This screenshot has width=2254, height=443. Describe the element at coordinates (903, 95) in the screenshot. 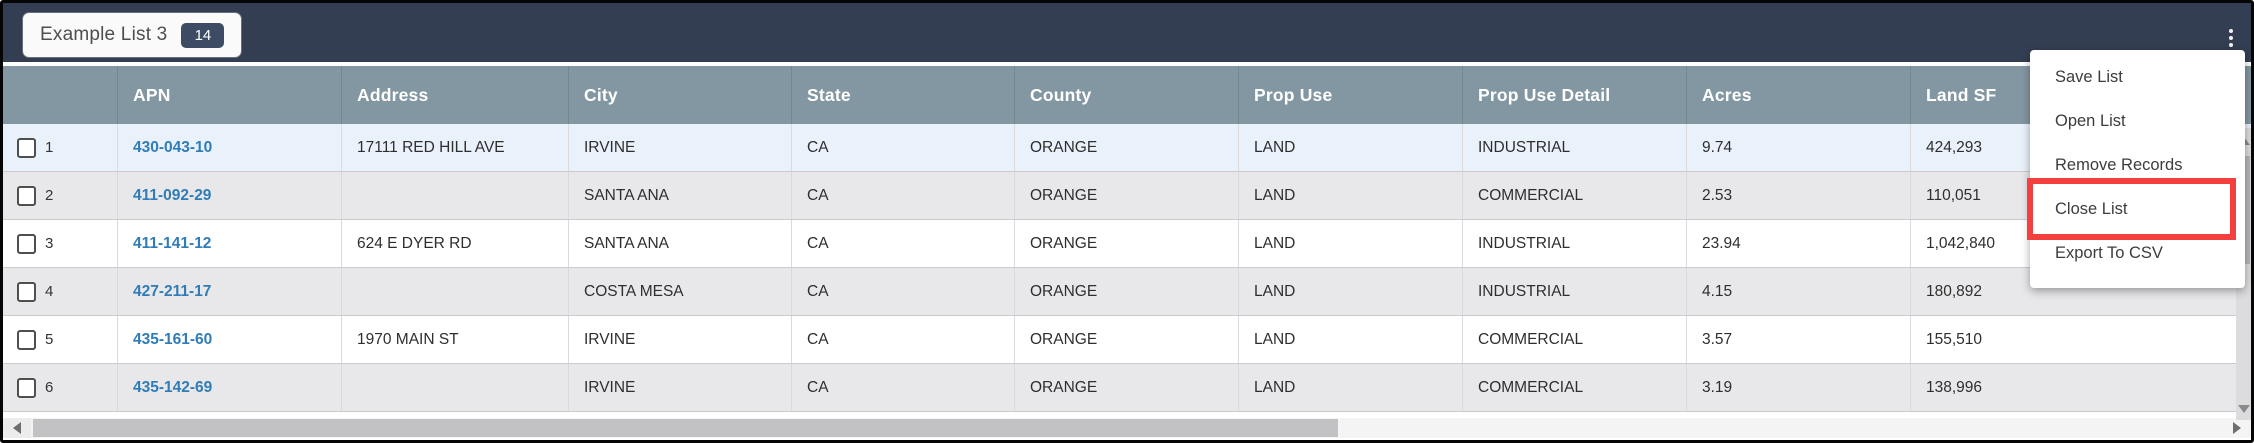

I see `column-header-state: State` at that location.